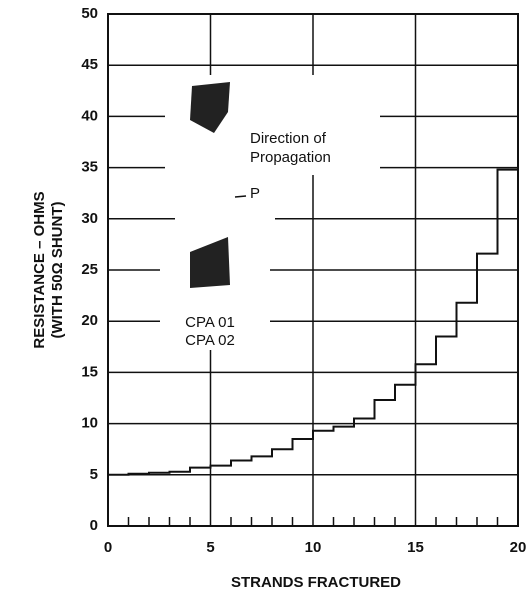 The height and width of the screenshot is (598, 532). What do you see at coordinates (89, 64) in the screenshot?
I see `y-tick-label: 45` at bounding box center [89, 64].